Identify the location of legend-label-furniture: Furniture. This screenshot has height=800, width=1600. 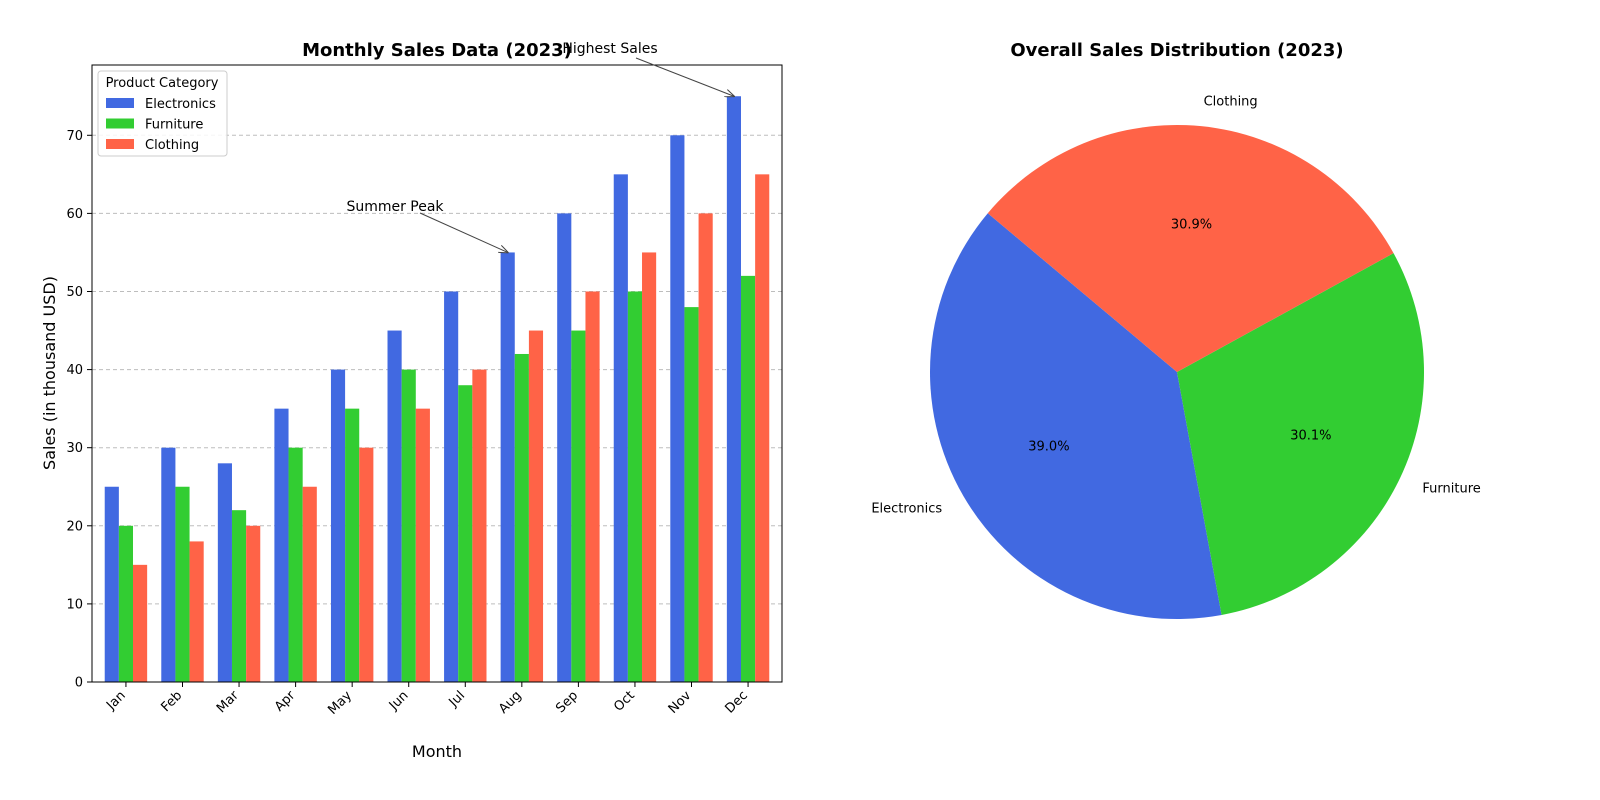
(174, 125).